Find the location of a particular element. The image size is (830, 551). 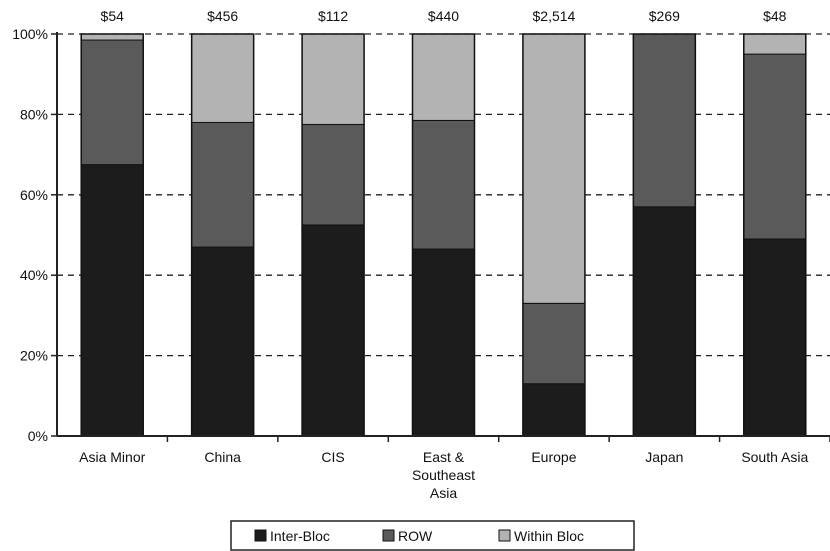

y-tick-label: 60% is located at coordinates (34, 195).